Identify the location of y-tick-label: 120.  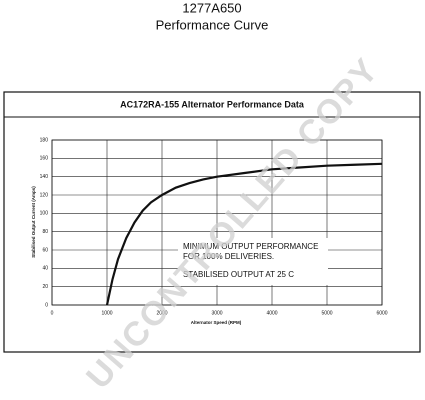
(44, 195).